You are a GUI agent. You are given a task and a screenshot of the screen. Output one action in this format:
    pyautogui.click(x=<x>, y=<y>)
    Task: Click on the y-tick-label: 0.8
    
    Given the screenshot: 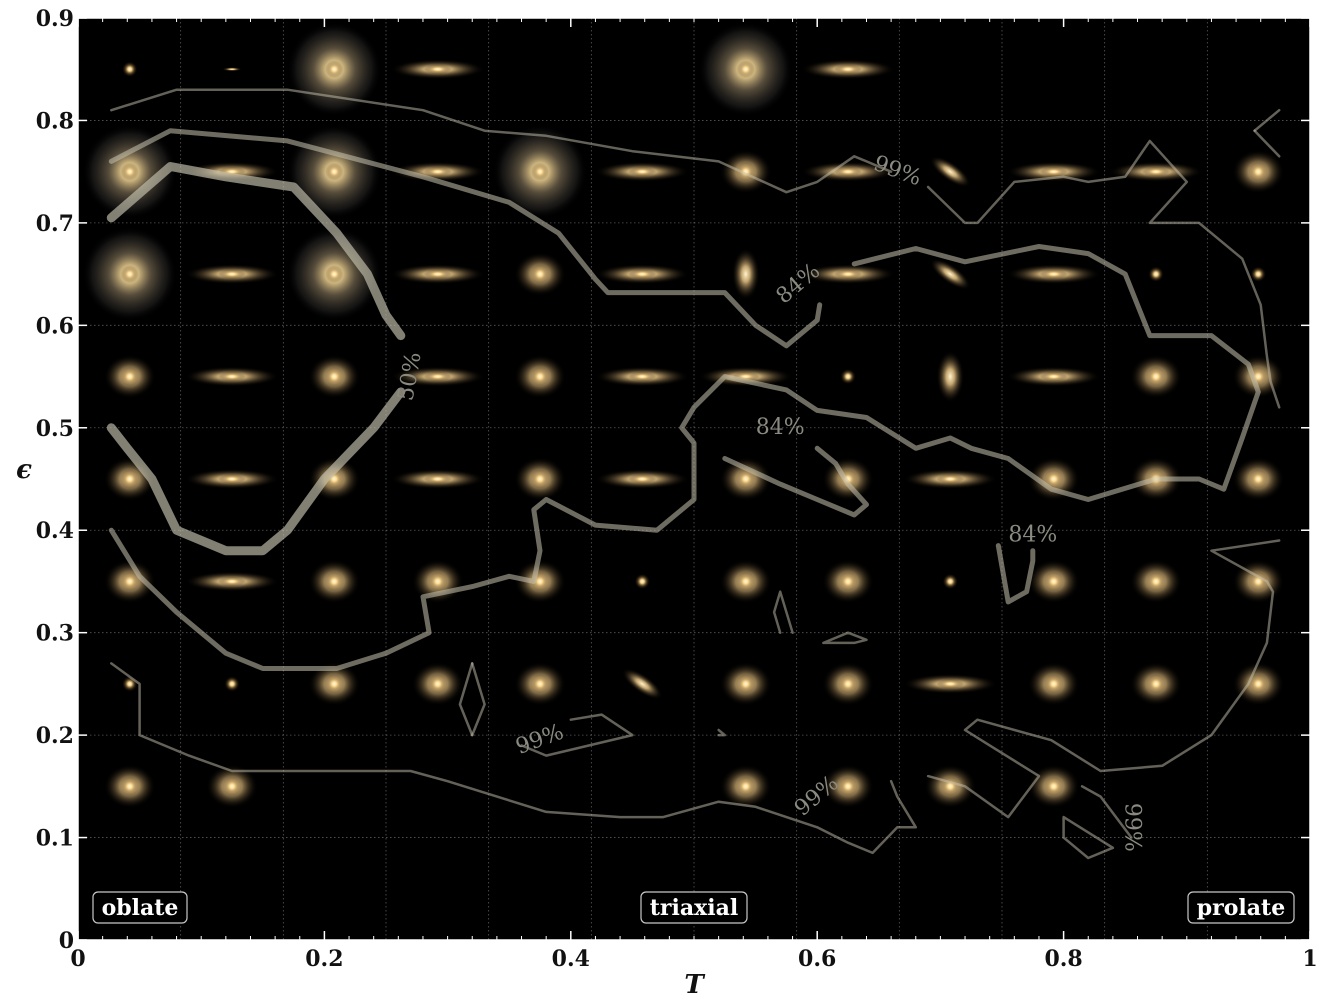 What is the action you would take?
    pyautogui.click(x=55, y=121)
    